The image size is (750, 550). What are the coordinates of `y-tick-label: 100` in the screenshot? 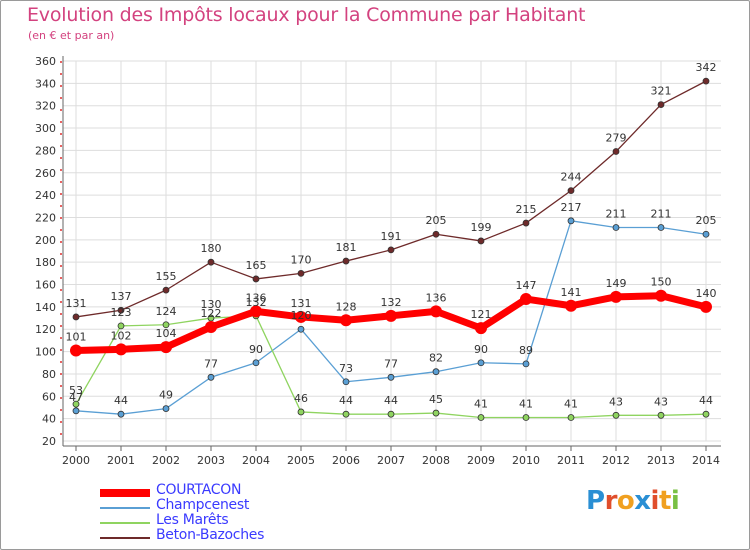 It's located at (45, 352).